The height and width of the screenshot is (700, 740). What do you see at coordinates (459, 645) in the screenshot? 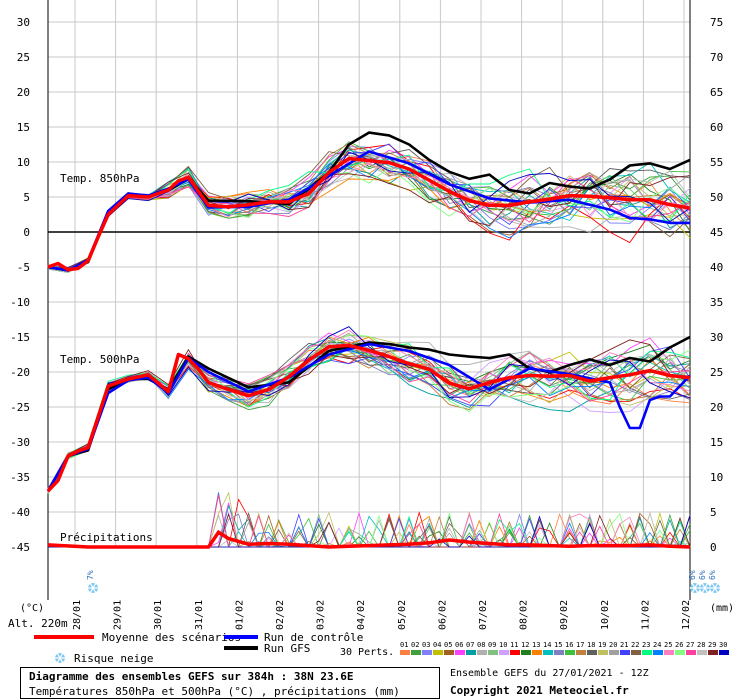
I see `perturbation-id: 06` at bounding box center [459, 645].